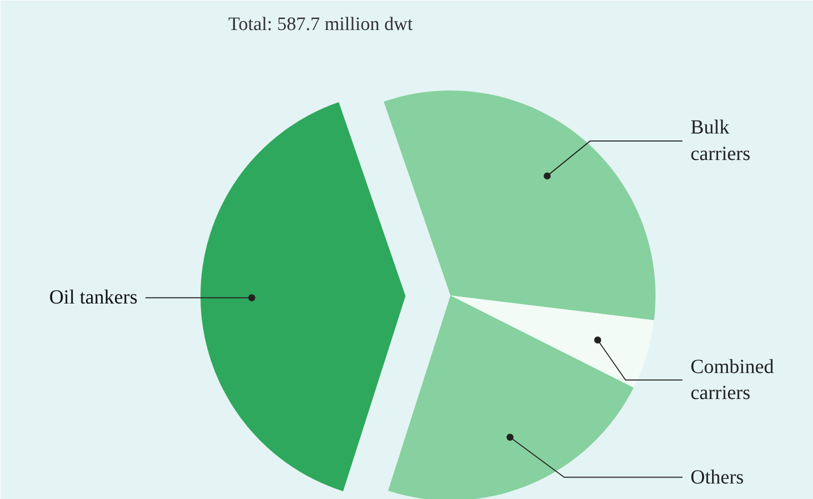 The width and height of the screenshot is (813, 499). Describe the element at coordinates (717, 477) in the screenshot. I see `slice-label: Others` at that location.